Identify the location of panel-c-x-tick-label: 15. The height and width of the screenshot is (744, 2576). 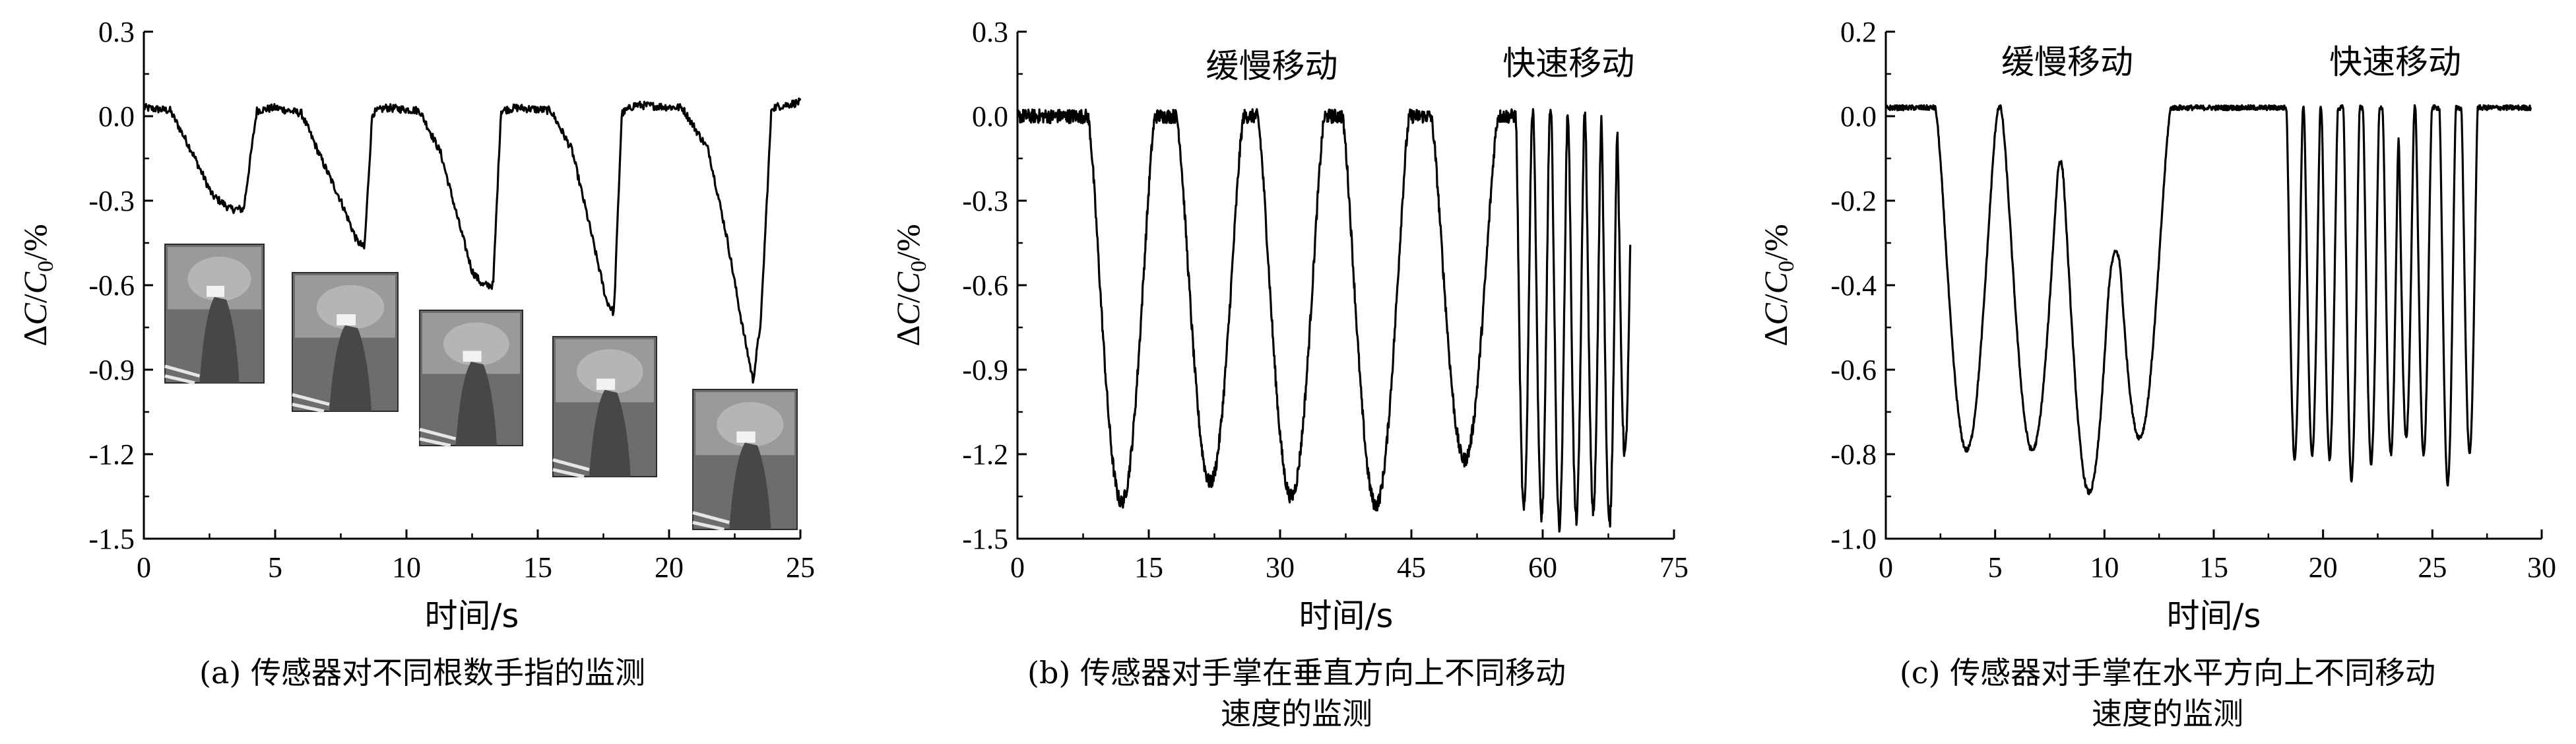
(2213, 567).